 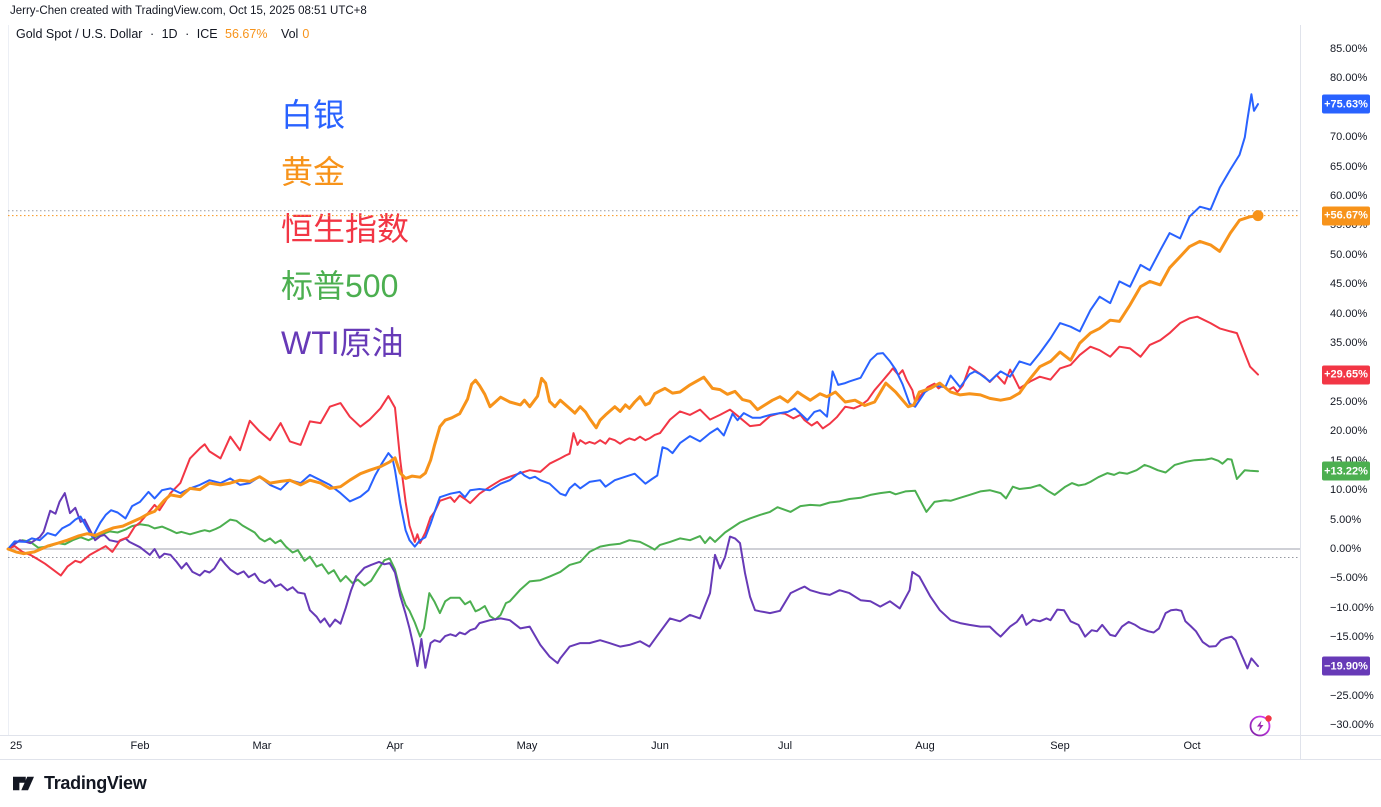 What do you see at coordinates (1268, 718) in the screenshot?
I see `notification-dot` at bounding box center [1268, 718].